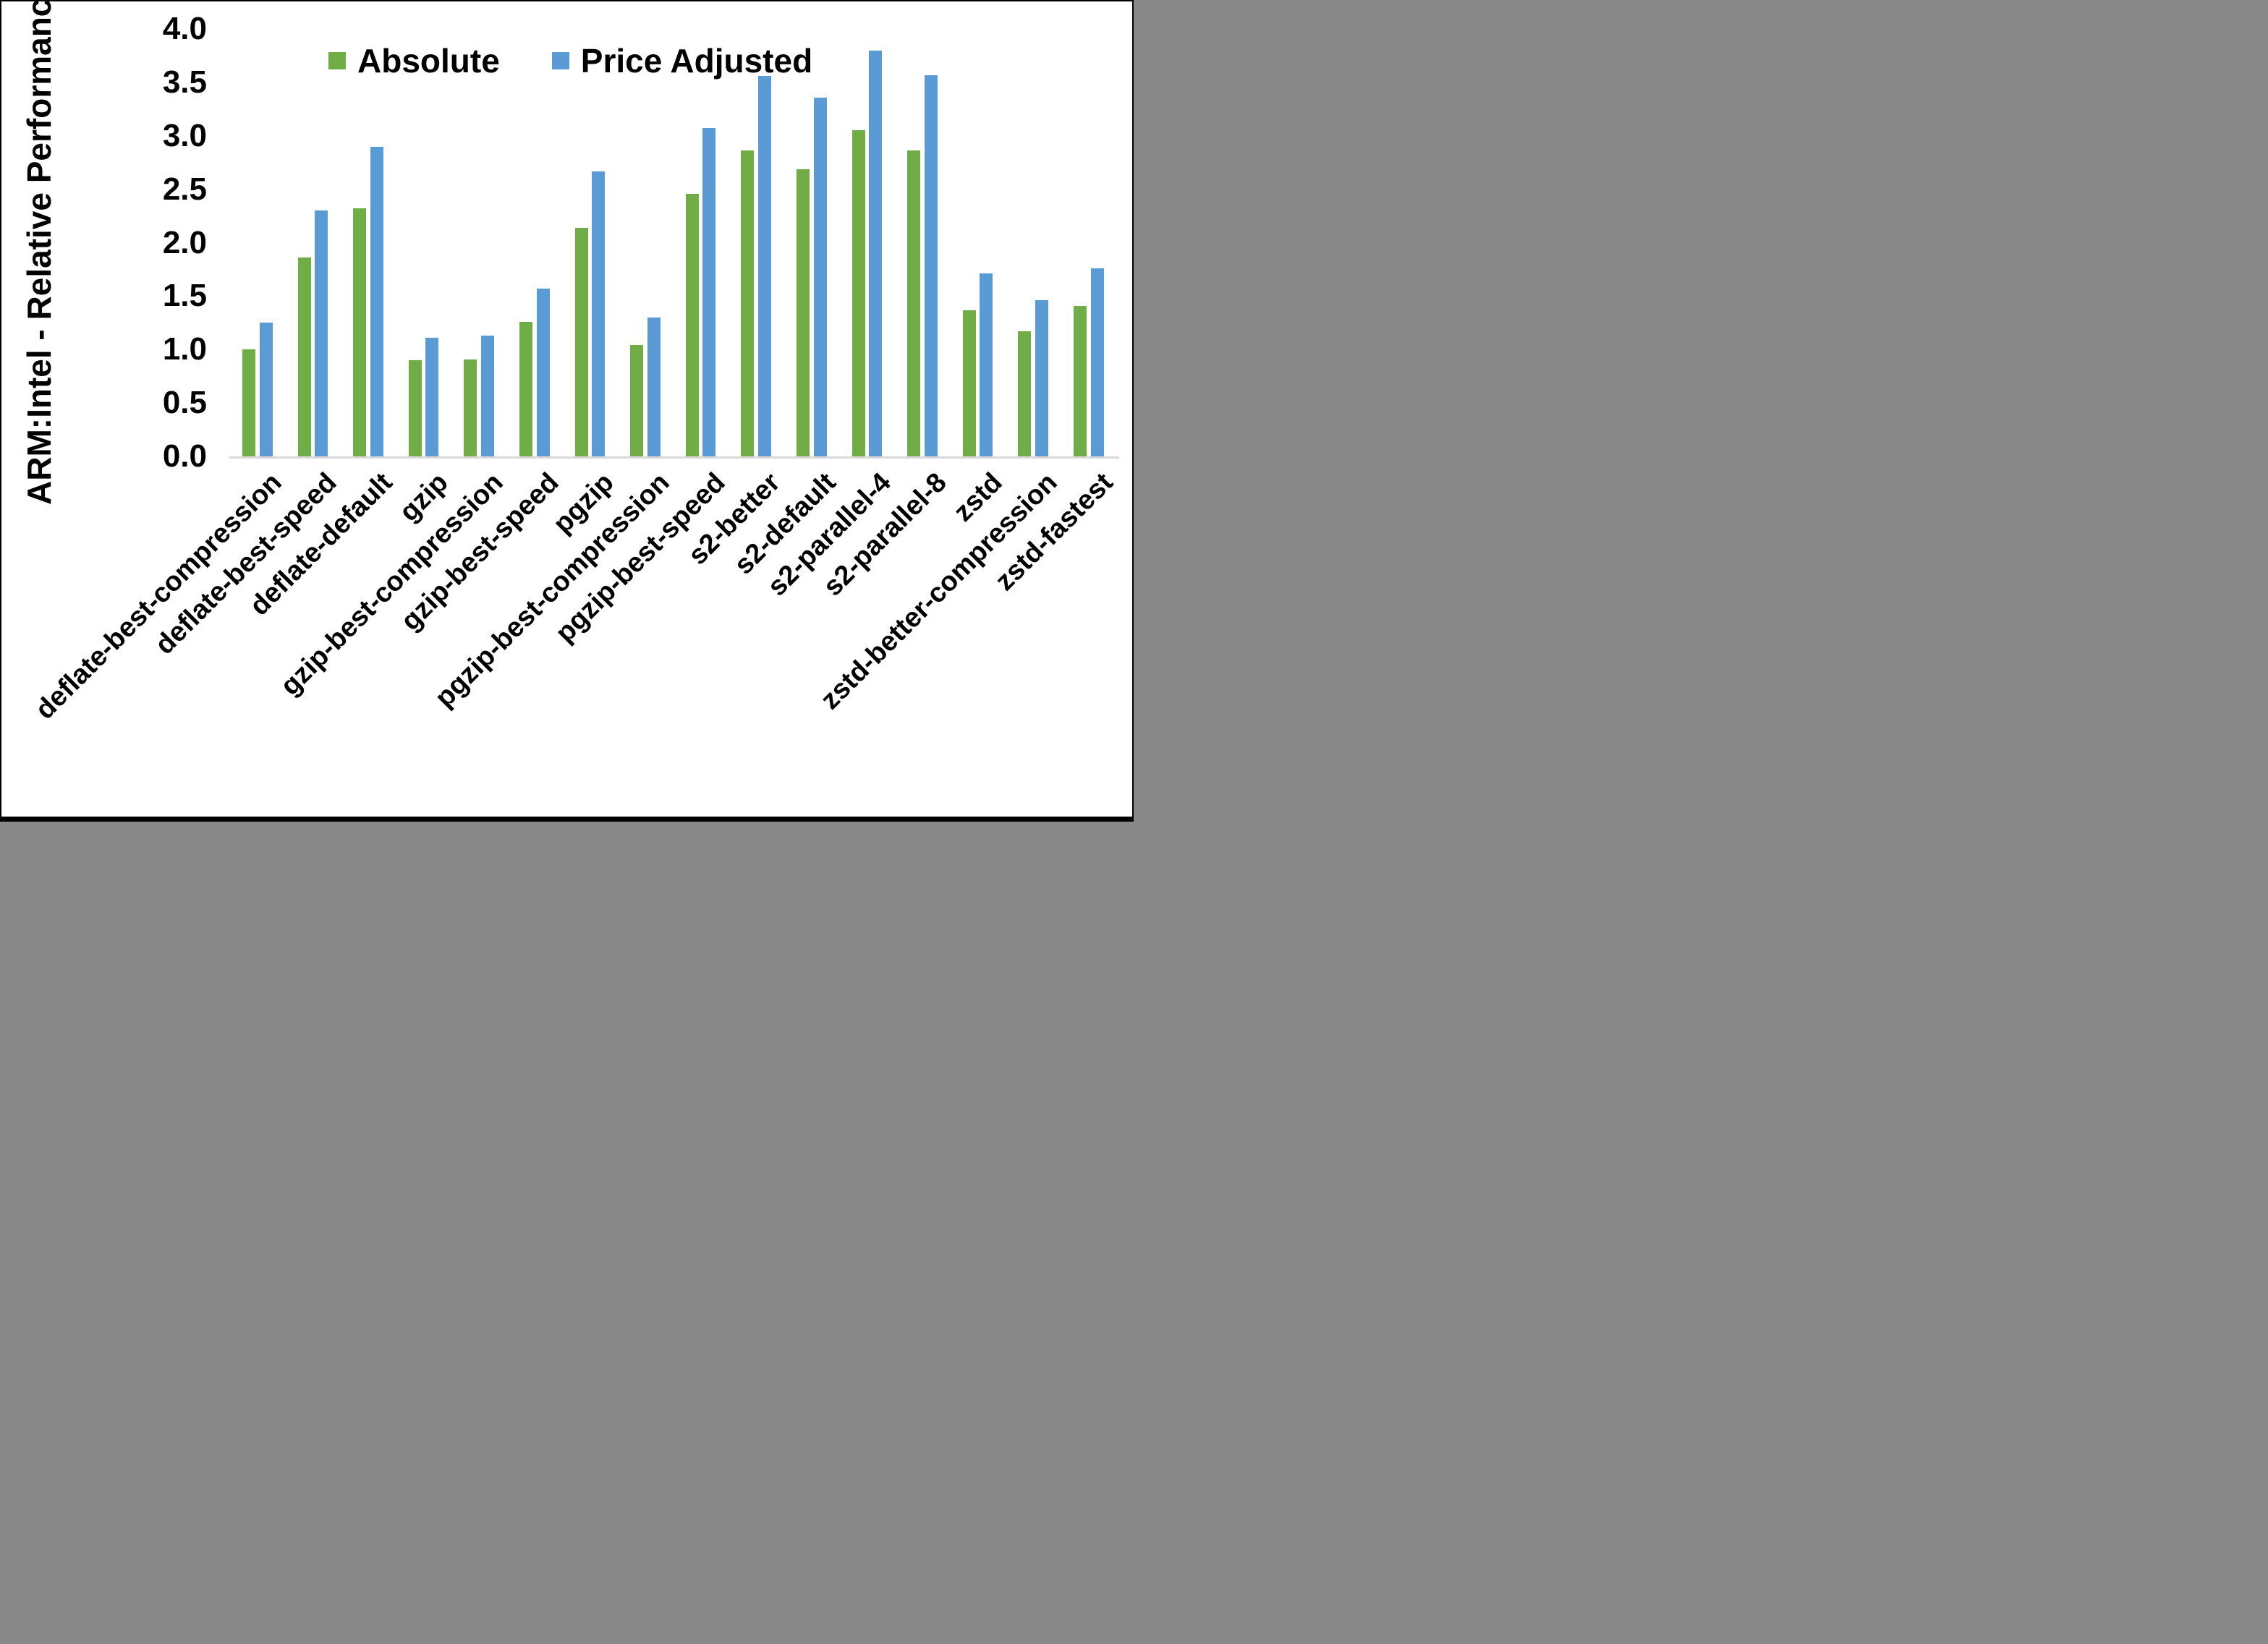 The height and width of the screenshot is (1644, 2268). What do you see at coordinates (987, 364) in the screenshot?
I see `bar-price-adjusted-zstd` at bounding box center [987, 364].